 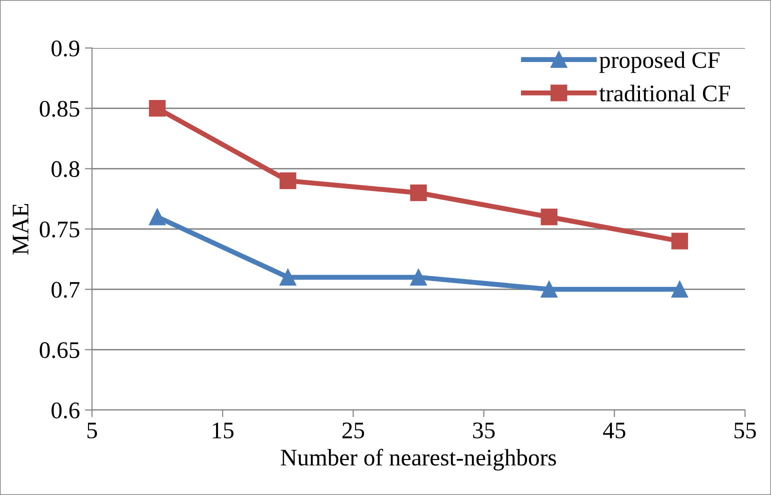 What do you see at coordinates (60, 229) in the screenshot?
I see `y-tick-label: 0.75` at bounding box center [60, 229].